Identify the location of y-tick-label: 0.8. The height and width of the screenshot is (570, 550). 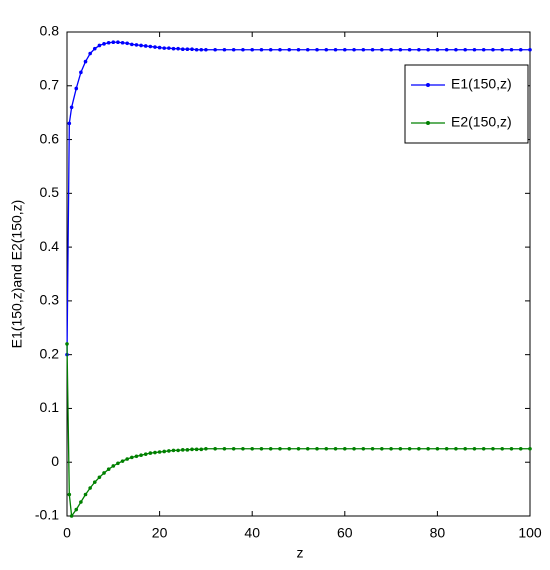
(50, 31).